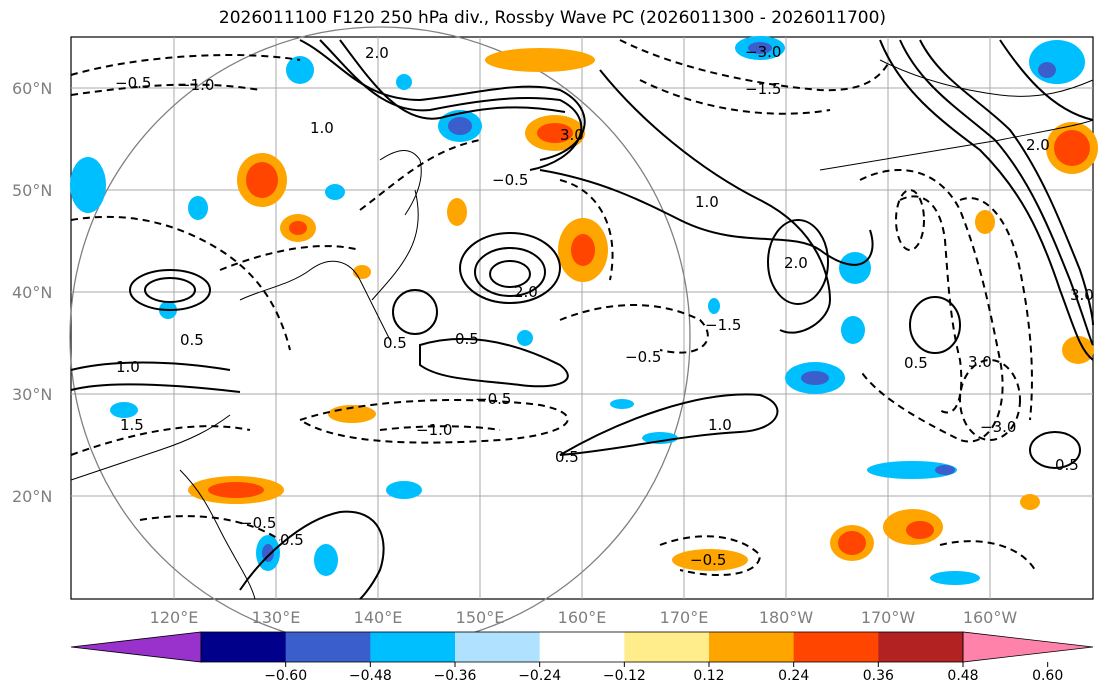 Image resolution: width=1105 pixels, height=692 pixels. I want to click on colorbar-cap-left, so click(136, 647).